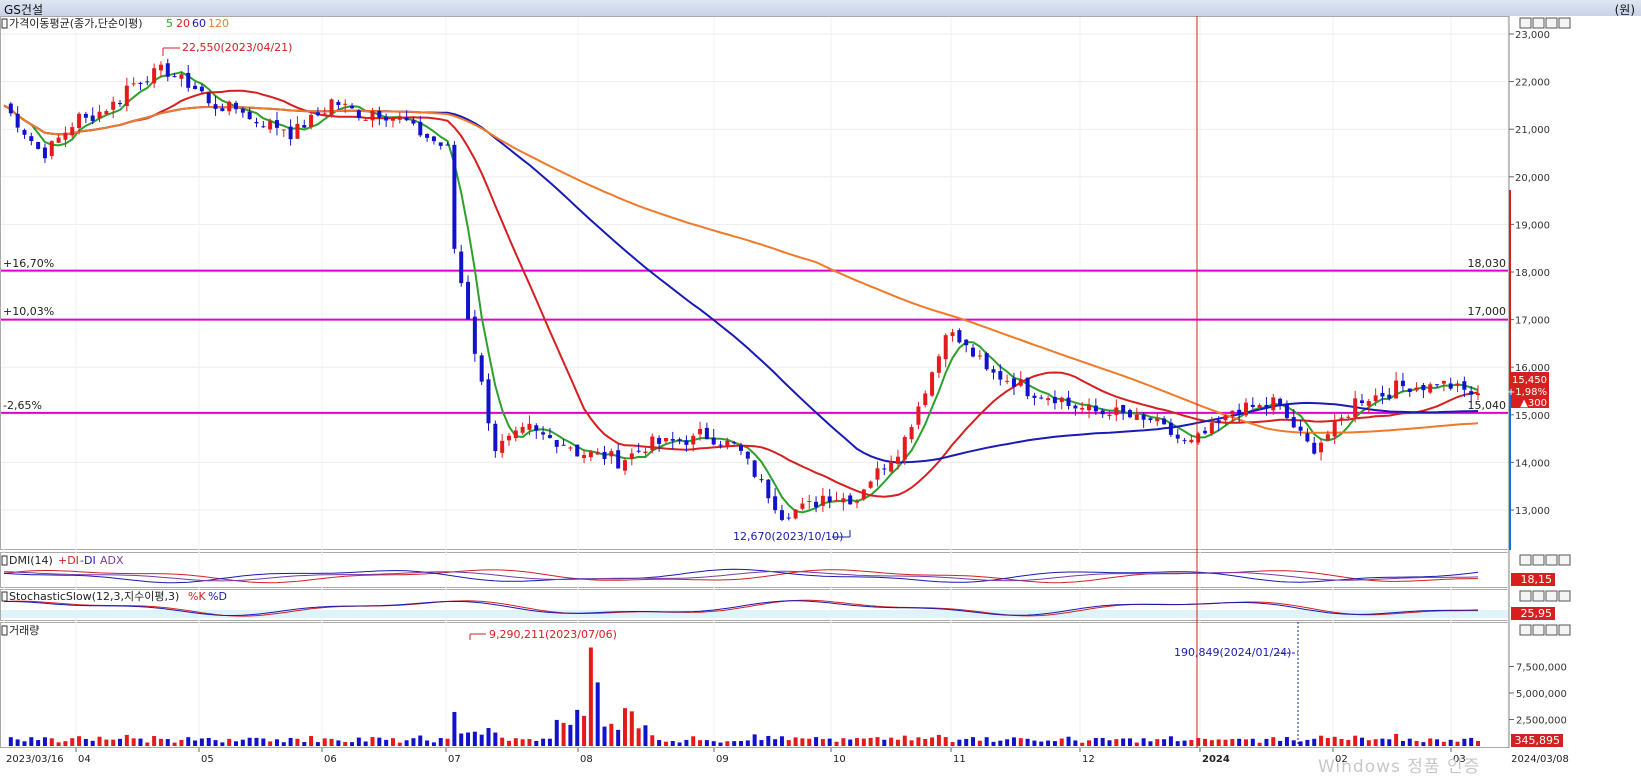 This screenshot has width=1641, height=777. Describe the element at coordinates (330, 759) in the screenshot. I see `x-tick-label: 06` at that location.